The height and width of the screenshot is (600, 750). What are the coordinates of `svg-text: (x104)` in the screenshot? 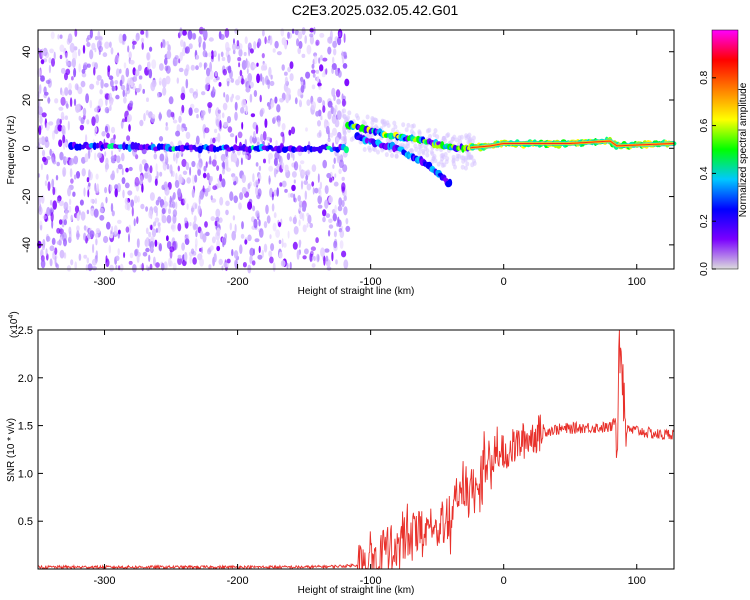 It's located at (14, 324).